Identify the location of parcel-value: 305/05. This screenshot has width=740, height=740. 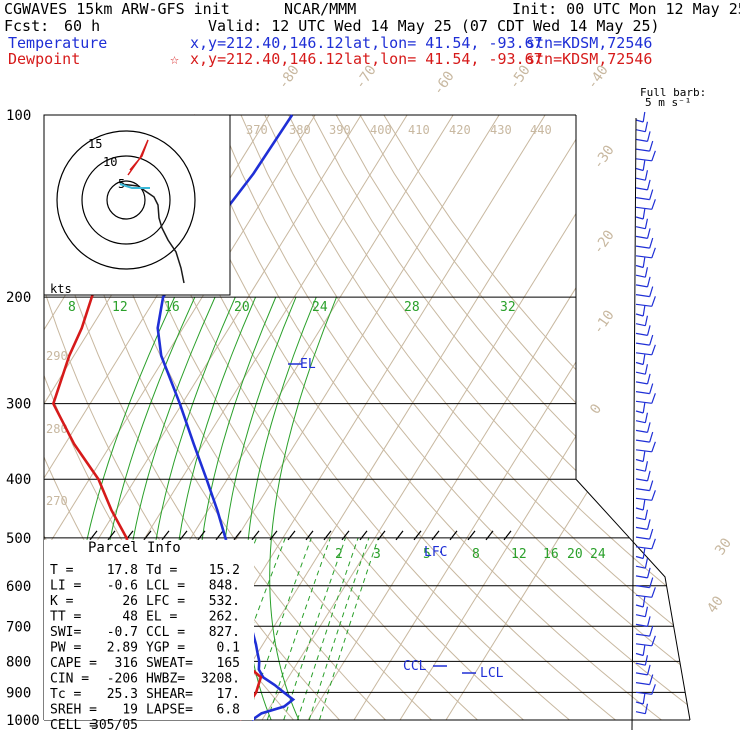
(114, 725).